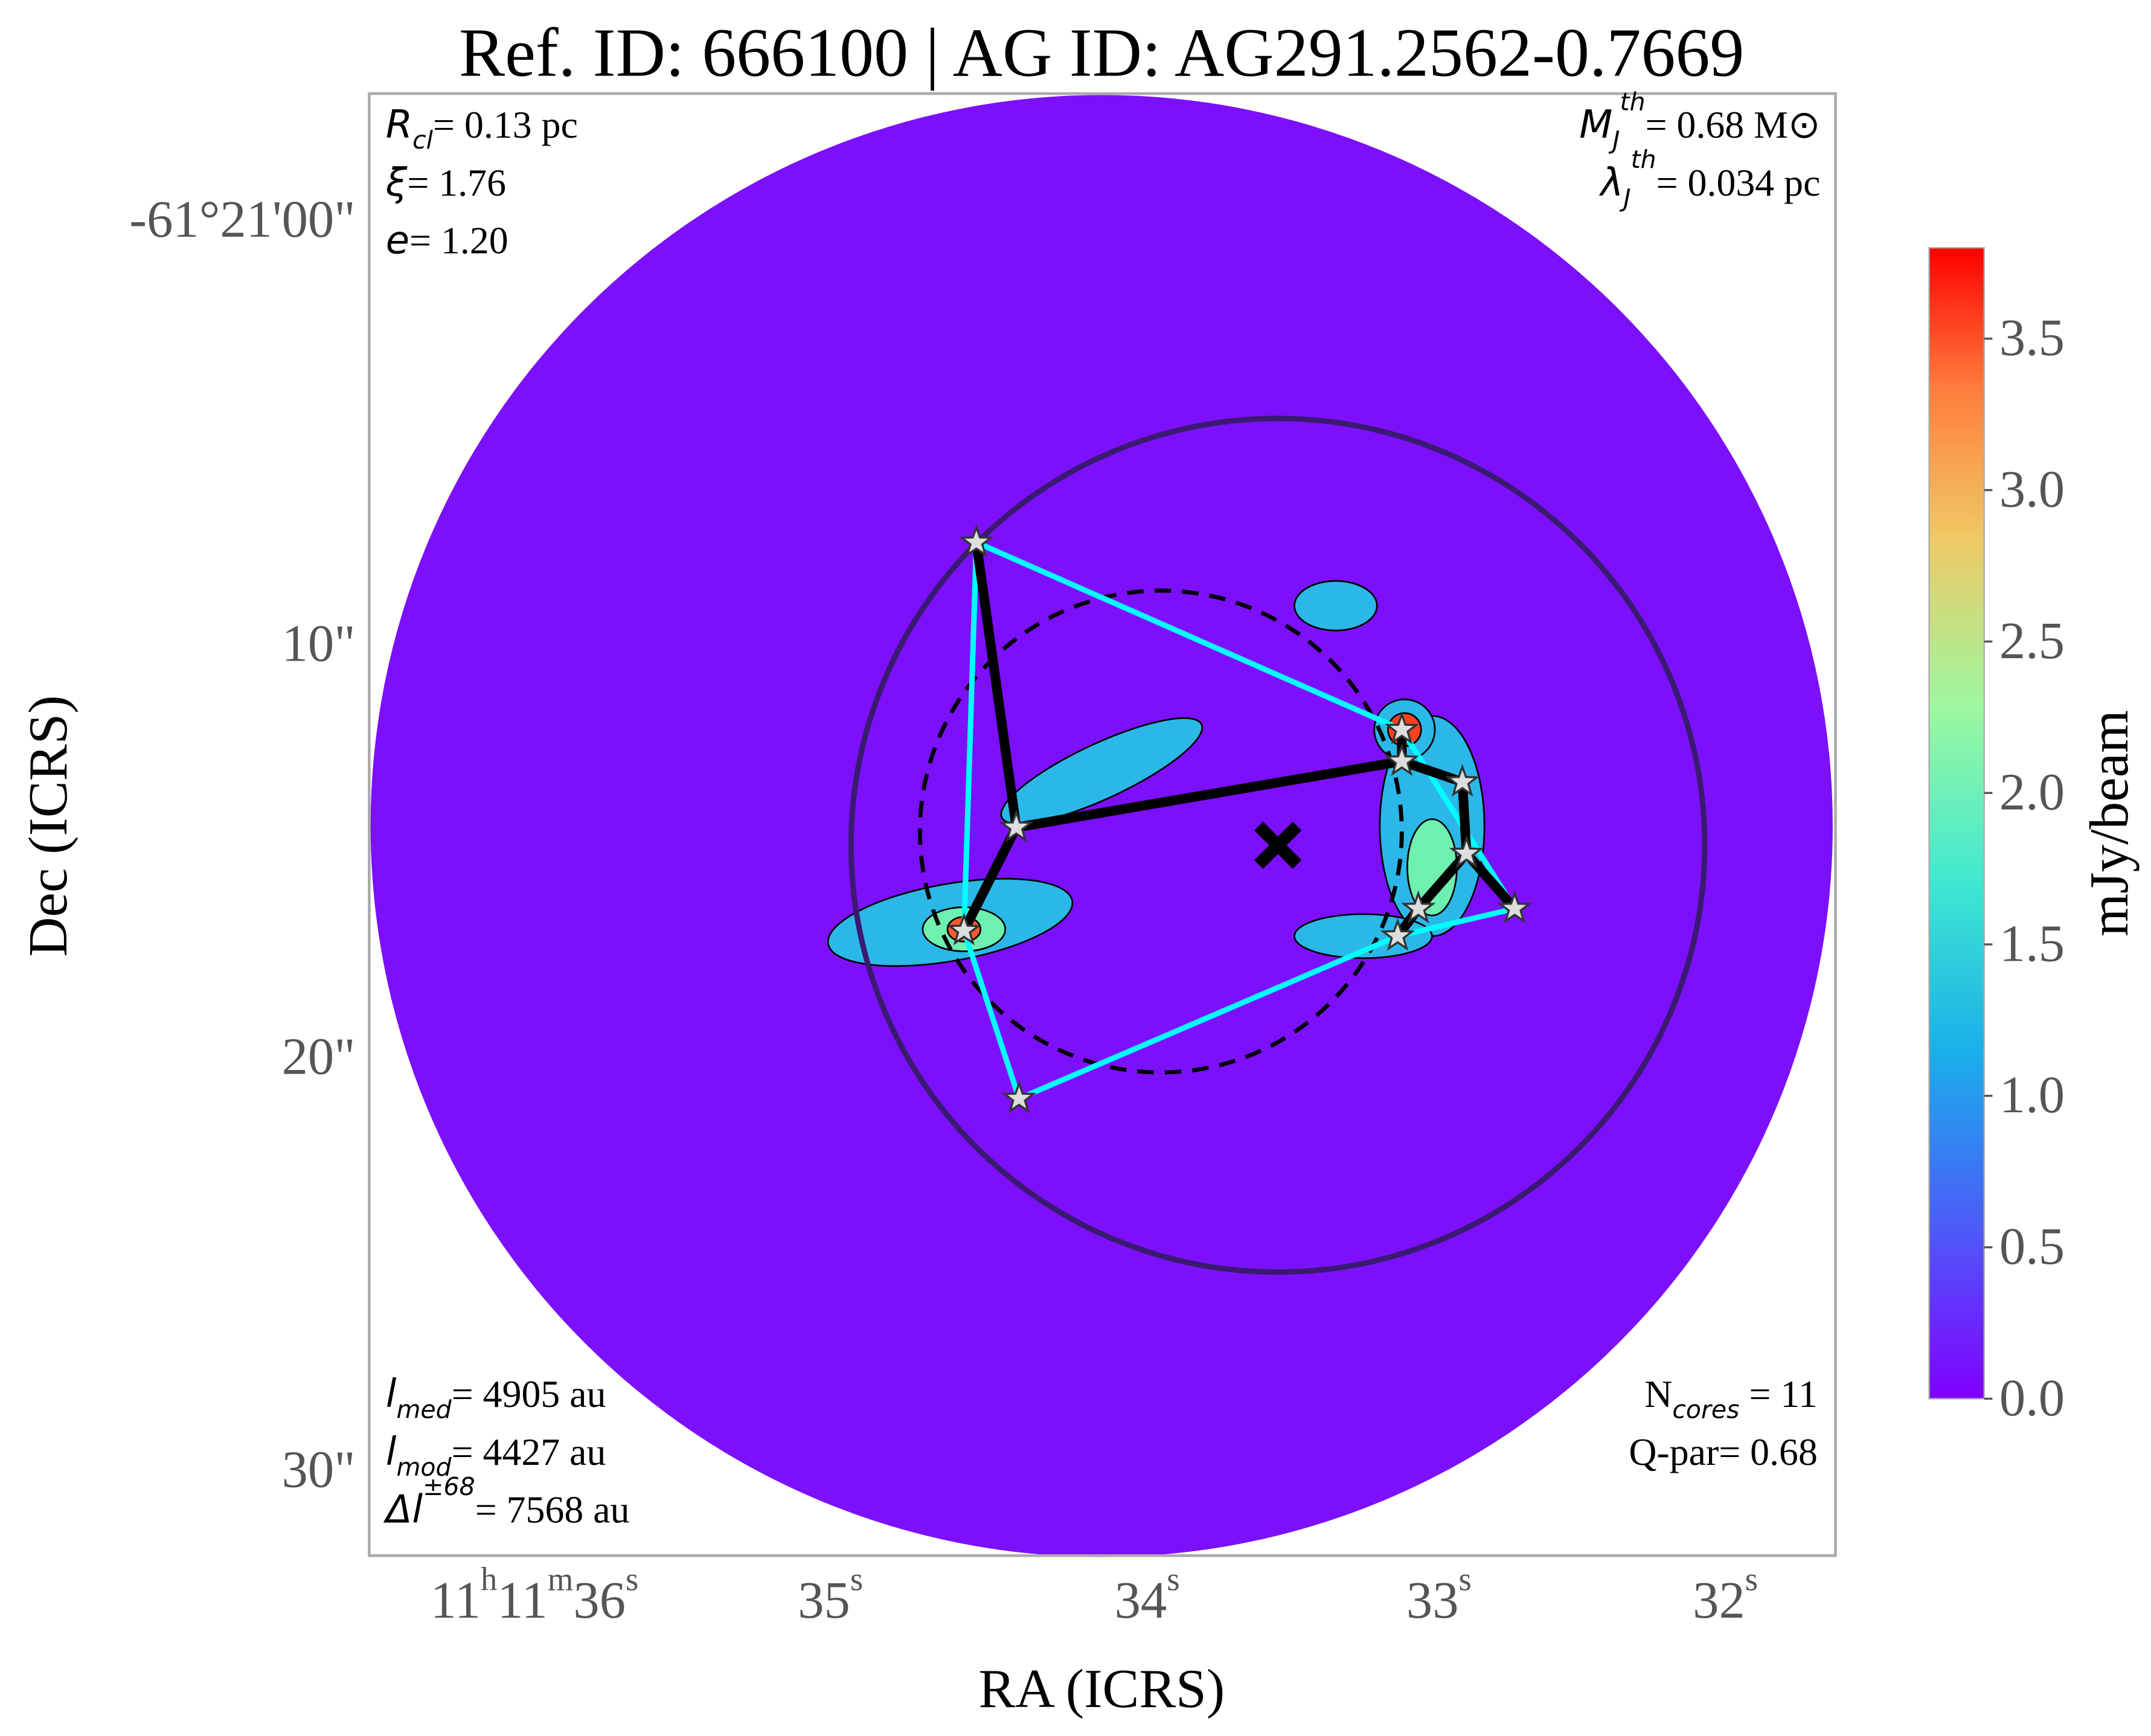  I want to click on annotation-text: = 1.76, so click(457, 182).